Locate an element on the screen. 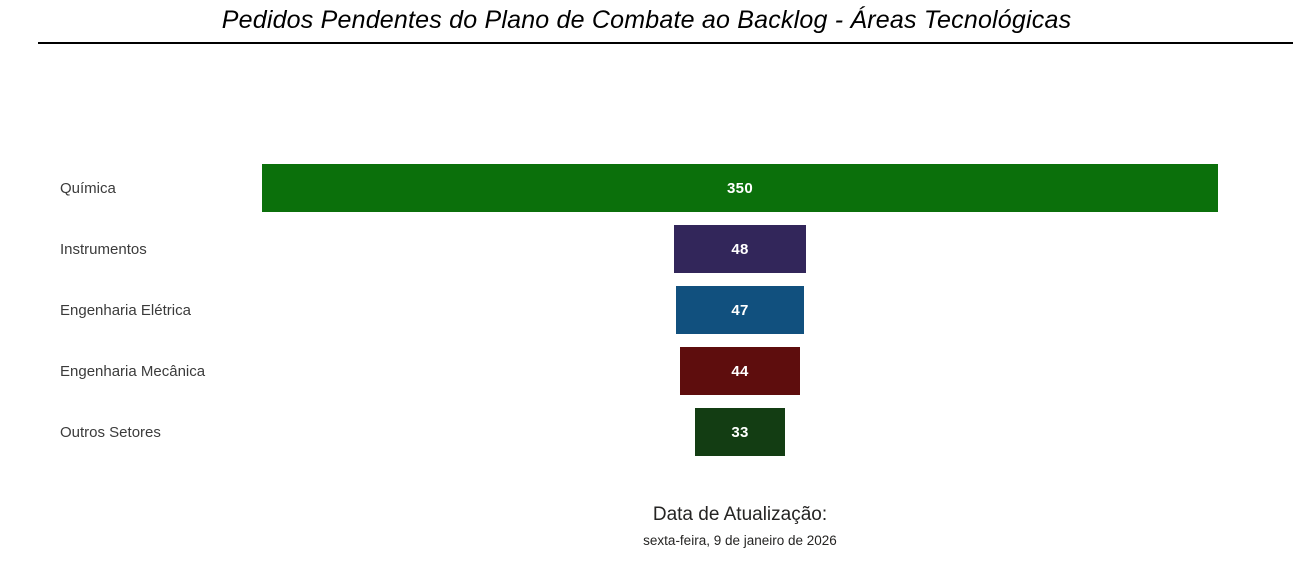 The height and width of the screenshot is (584, 1293). funnel-bar: 47 is located at coordinates (740, 310).